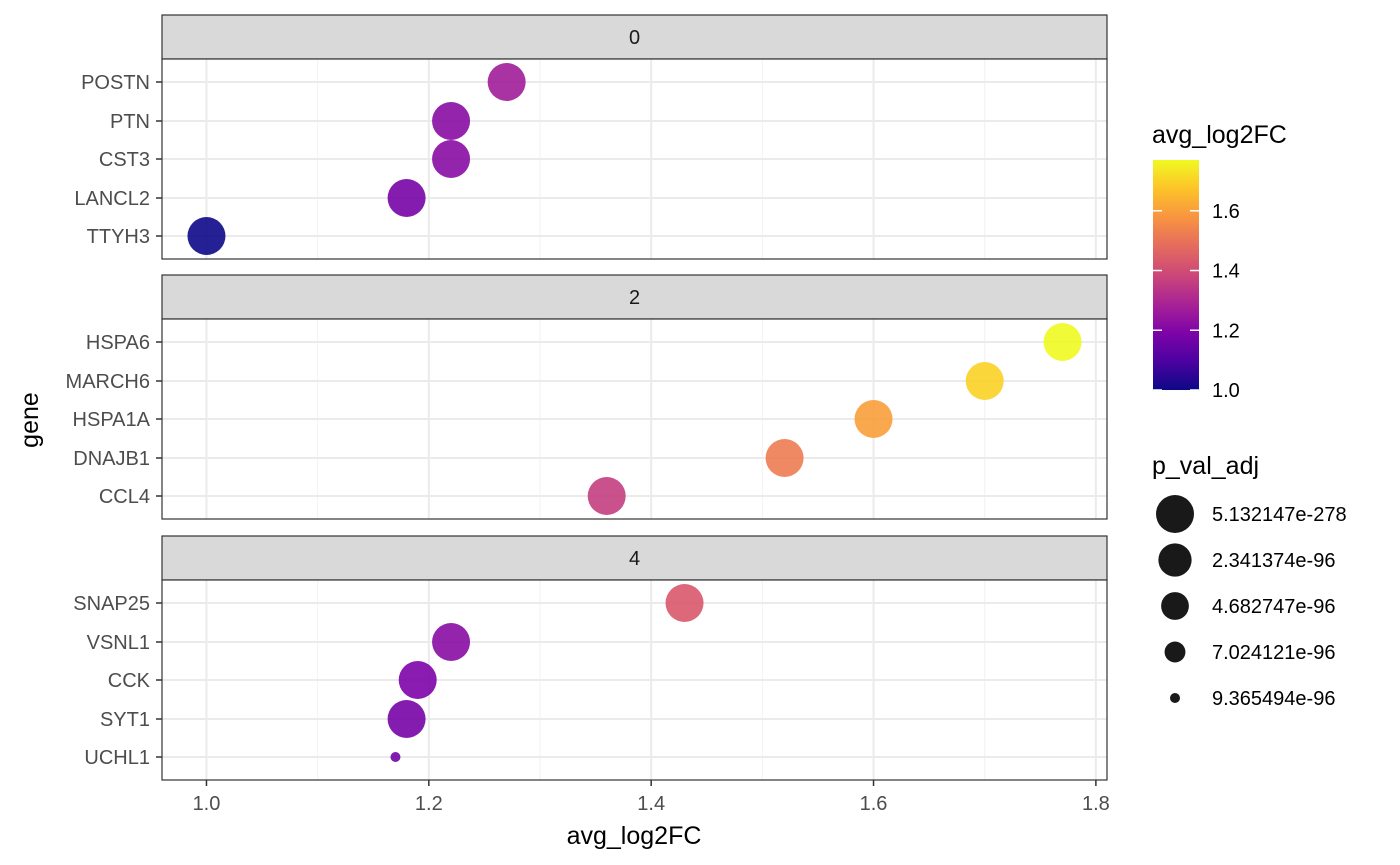 Image resolution: width=1400 pixels, height=865 pixels. What do you see at coordinates (1226, 272) in the screenshot?
I see `color-legend-label: 1.4` at bounding box center [1226, 272].